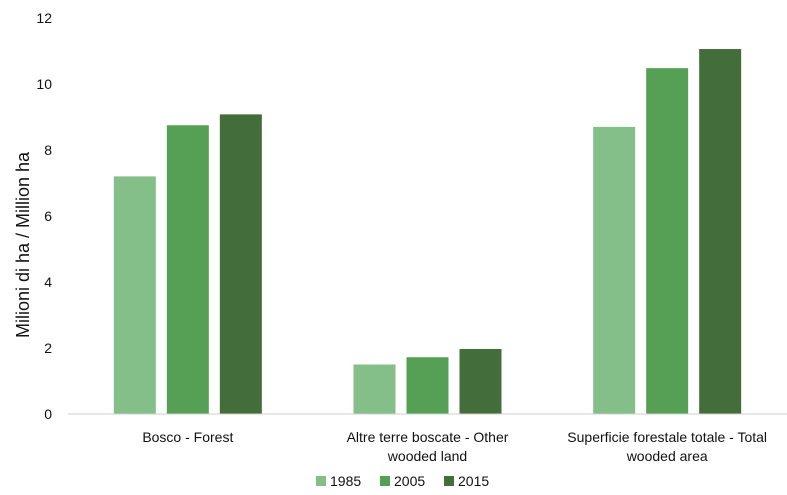 This screenshot has width=787, height=495. I want to click on x-category-label: wooded area, so click(667, 456).